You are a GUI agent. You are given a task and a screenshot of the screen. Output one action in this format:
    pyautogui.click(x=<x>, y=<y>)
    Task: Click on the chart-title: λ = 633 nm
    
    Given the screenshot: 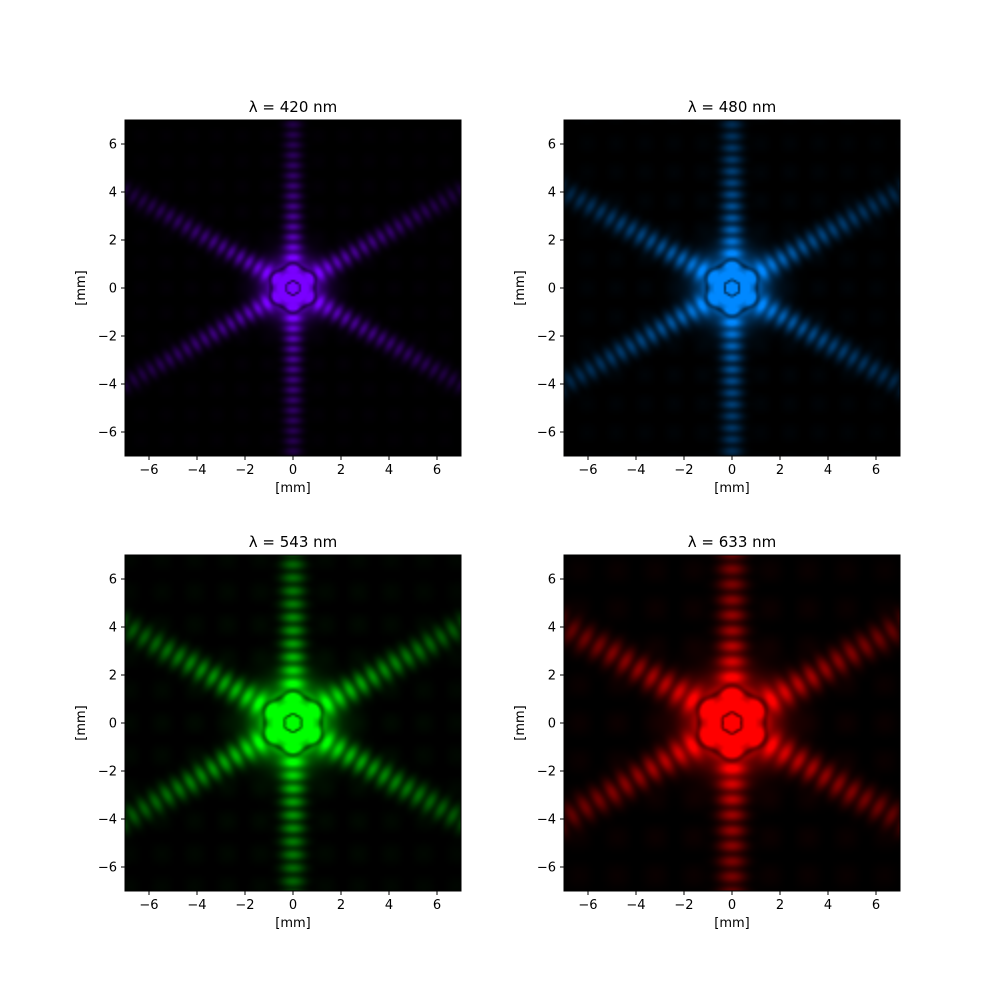 What is the action you would take?
    pyautogui.click(x=732, y=542)
    